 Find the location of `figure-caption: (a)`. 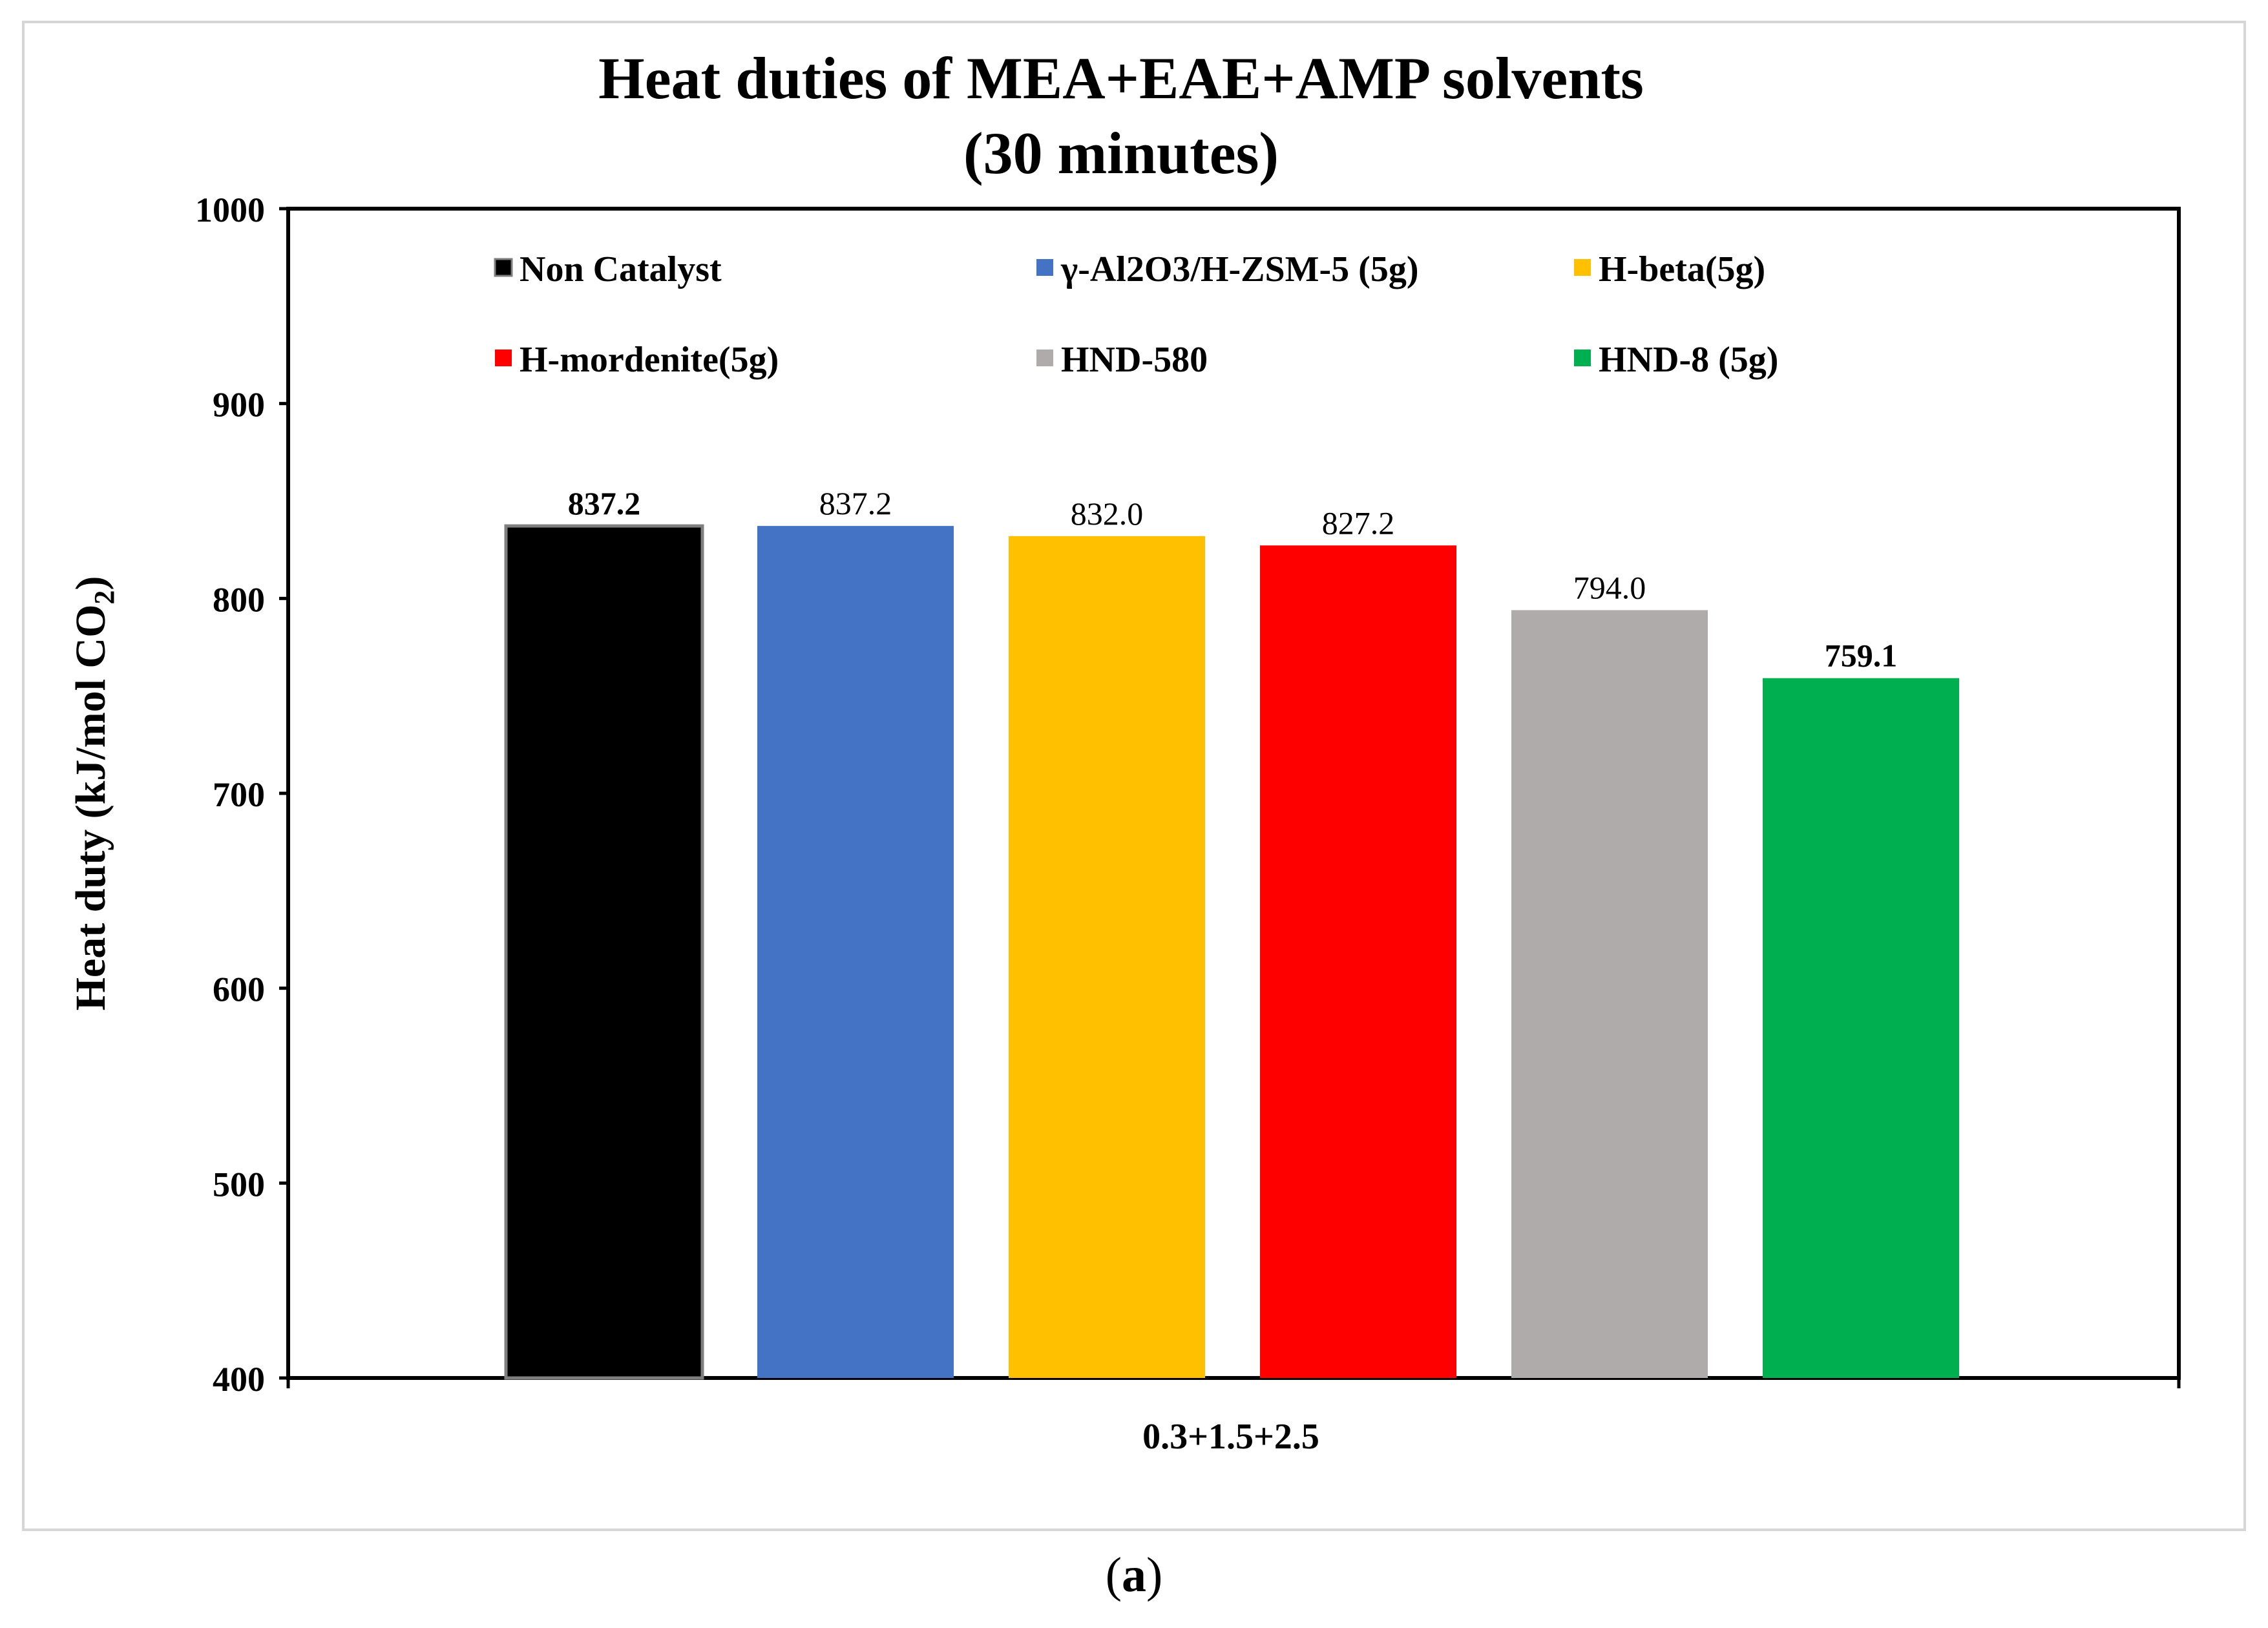

figure-caption: (a) is located at coordinates (1134, 1575).